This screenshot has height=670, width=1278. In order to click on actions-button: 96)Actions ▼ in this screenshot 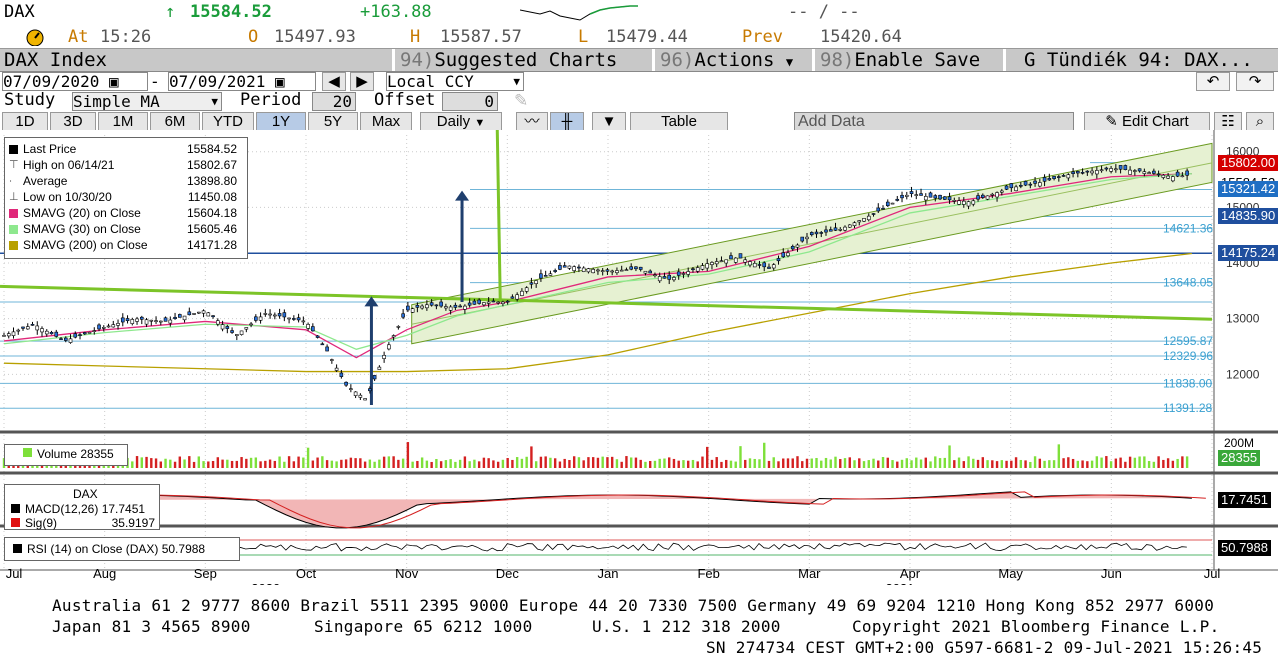, I will do `click(727, 60)`.